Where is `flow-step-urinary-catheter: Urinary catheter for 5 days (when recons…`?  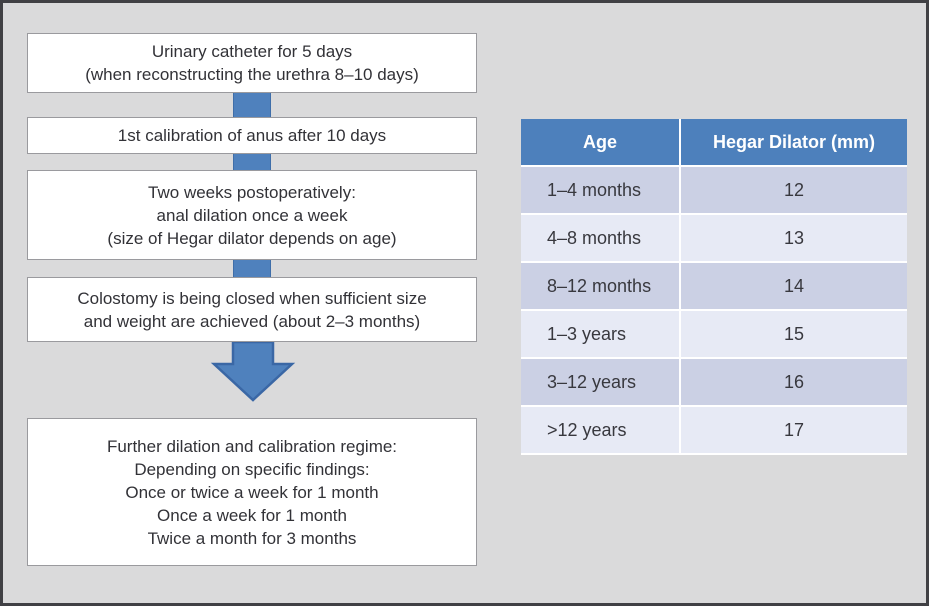
flow-step-urinary-catheter: Urinary catheter for 5 days (when recons… is located at coordinates (252, 63).